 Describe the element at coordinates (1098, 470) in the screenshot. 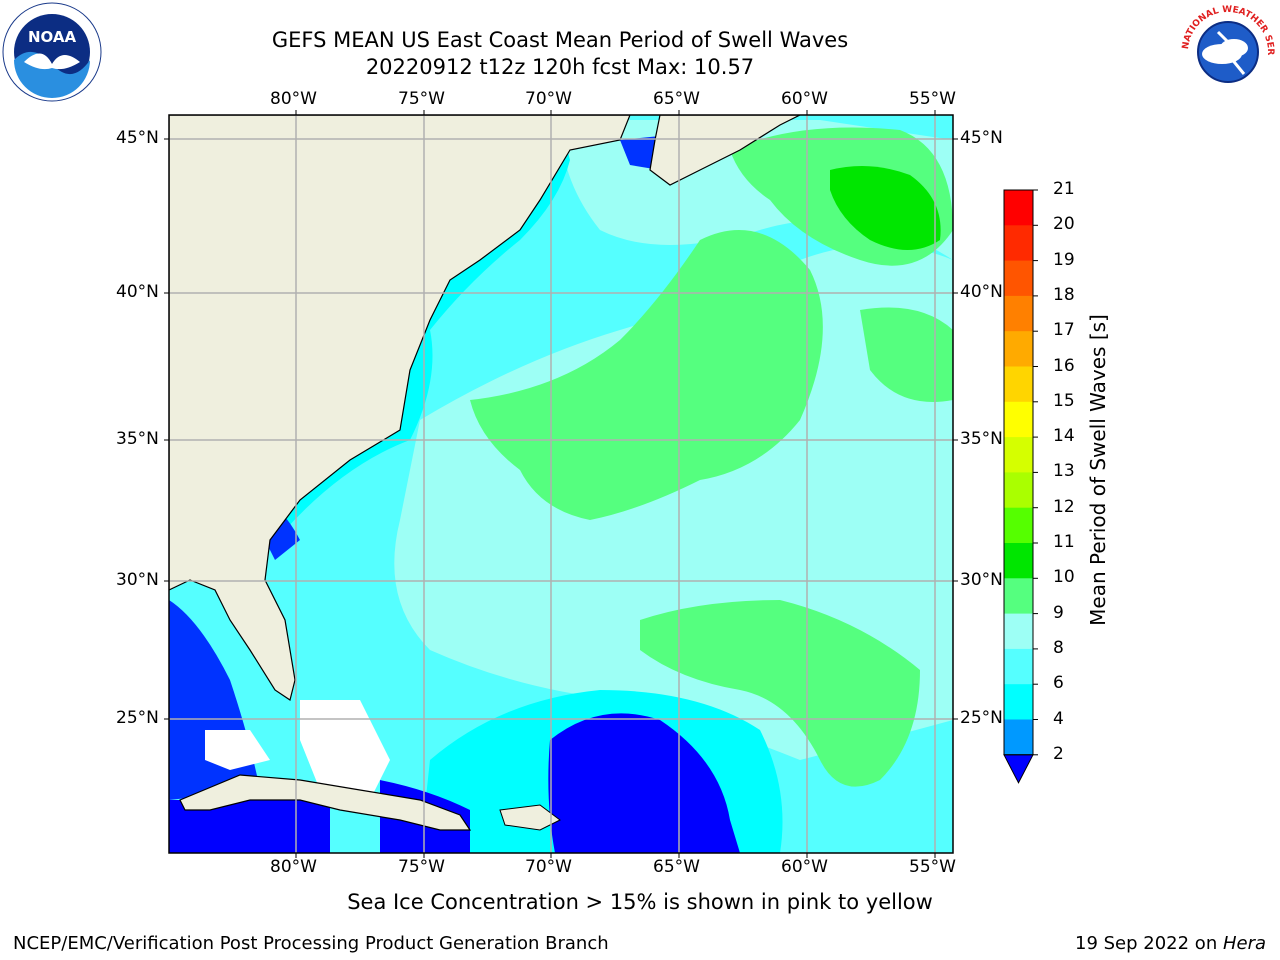

I see `colorbar-label: Mean Period of Swell Waves [s]` at that location.